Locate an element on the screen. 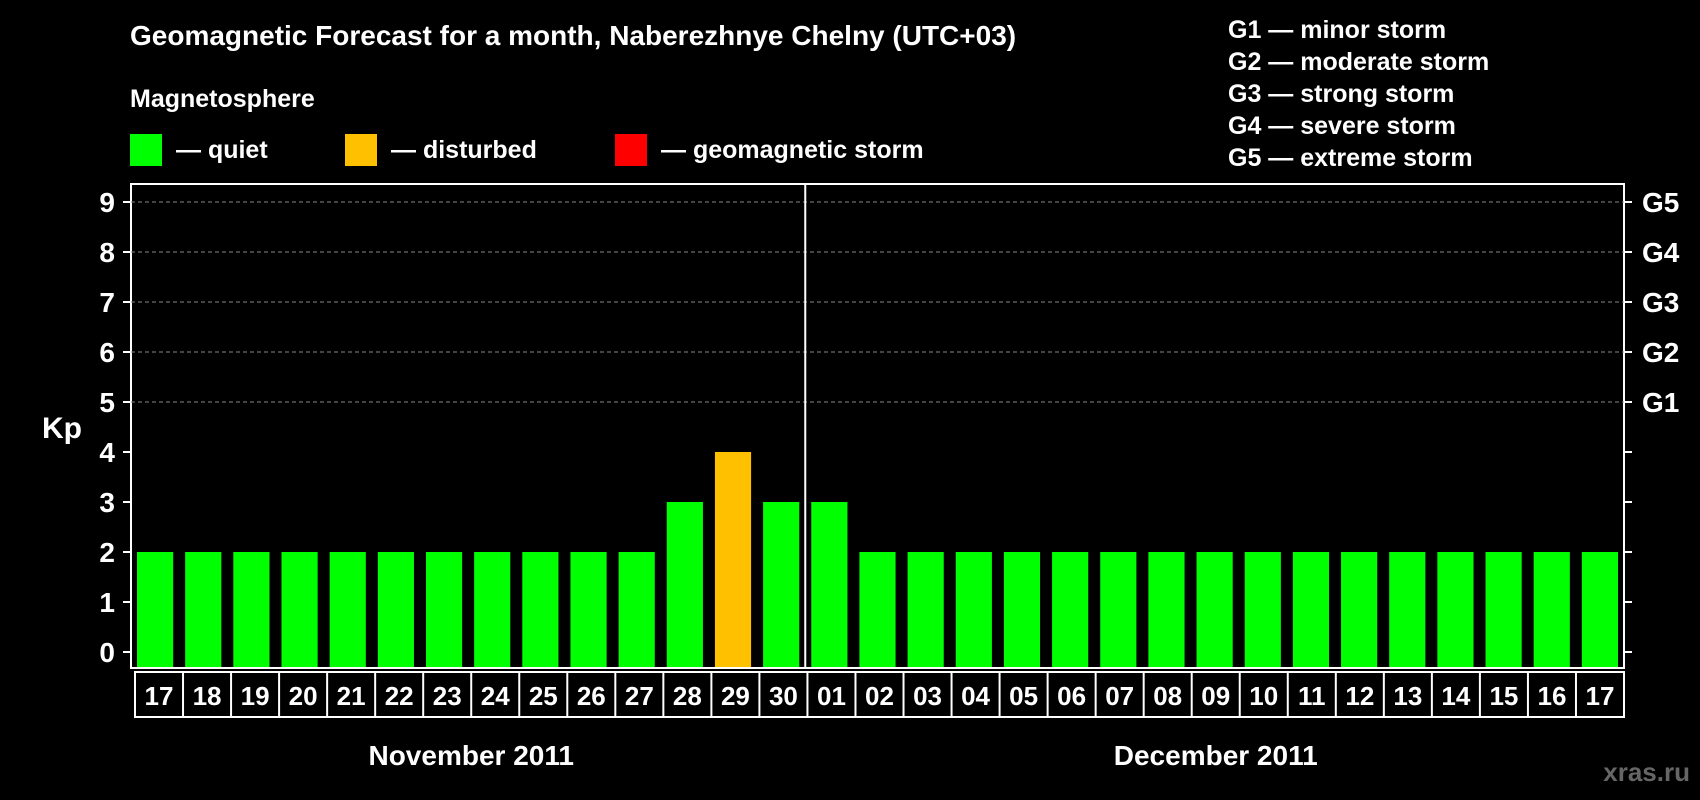  legend-label-storm: — geomagnetic storm is located at coordinates (792, 149).